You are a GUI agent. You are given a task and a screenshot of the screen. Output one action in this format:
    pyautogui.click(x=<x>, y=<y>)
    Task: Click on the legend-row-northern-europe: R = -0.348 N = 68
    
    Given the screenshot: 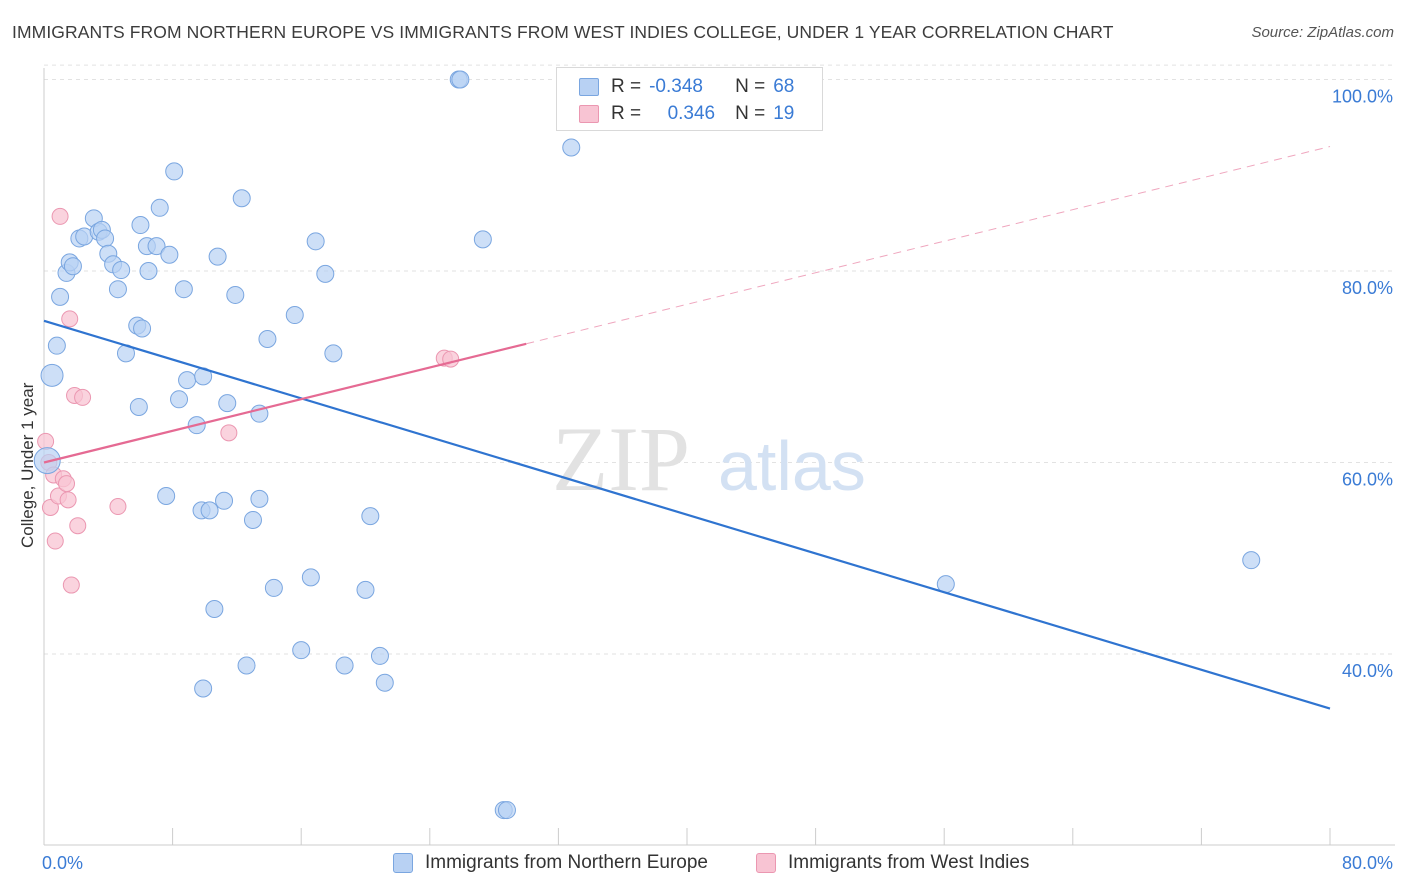 What is the action you would take?
    pyautogui.click(x=686, y=87)
    